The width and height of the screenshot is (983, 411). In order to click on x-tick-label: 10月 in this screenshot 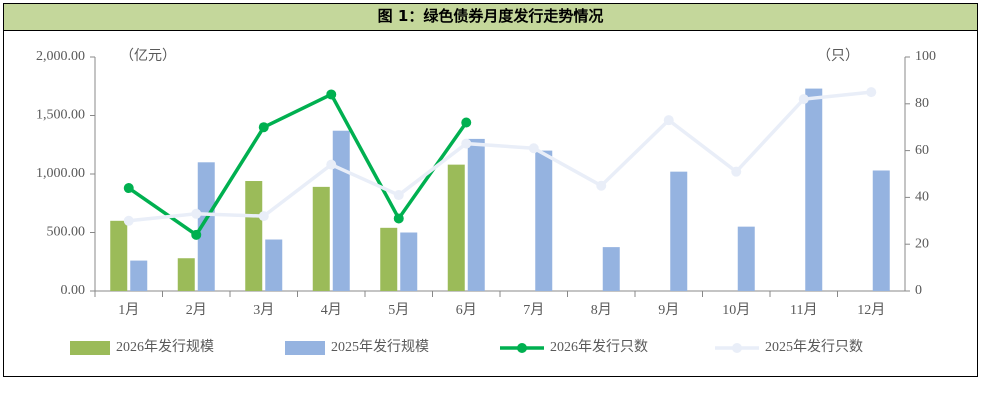, I will do `click(736, 310)`.